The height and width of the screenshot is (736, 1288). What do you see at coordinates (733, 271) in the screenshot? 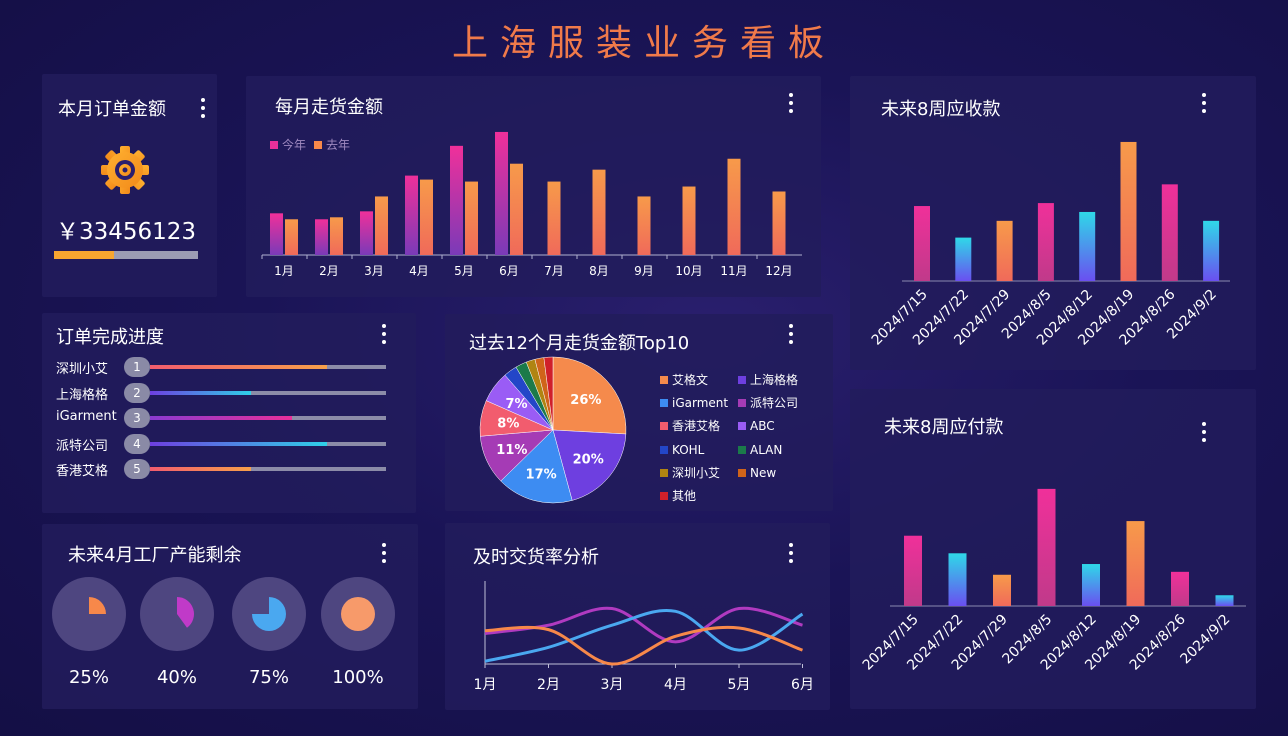
I see `x-tick-label: 11月` at bounding box center [733, 271].